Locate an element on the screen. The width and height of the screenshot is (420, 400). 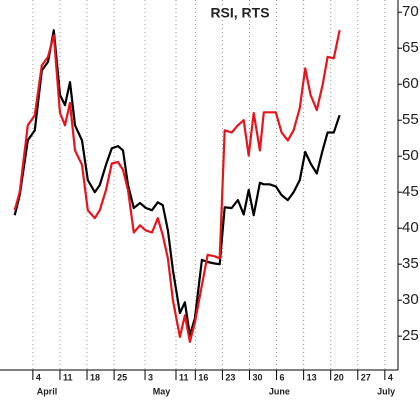
x-tick-label: 27 is located at coordinates (366, 377).